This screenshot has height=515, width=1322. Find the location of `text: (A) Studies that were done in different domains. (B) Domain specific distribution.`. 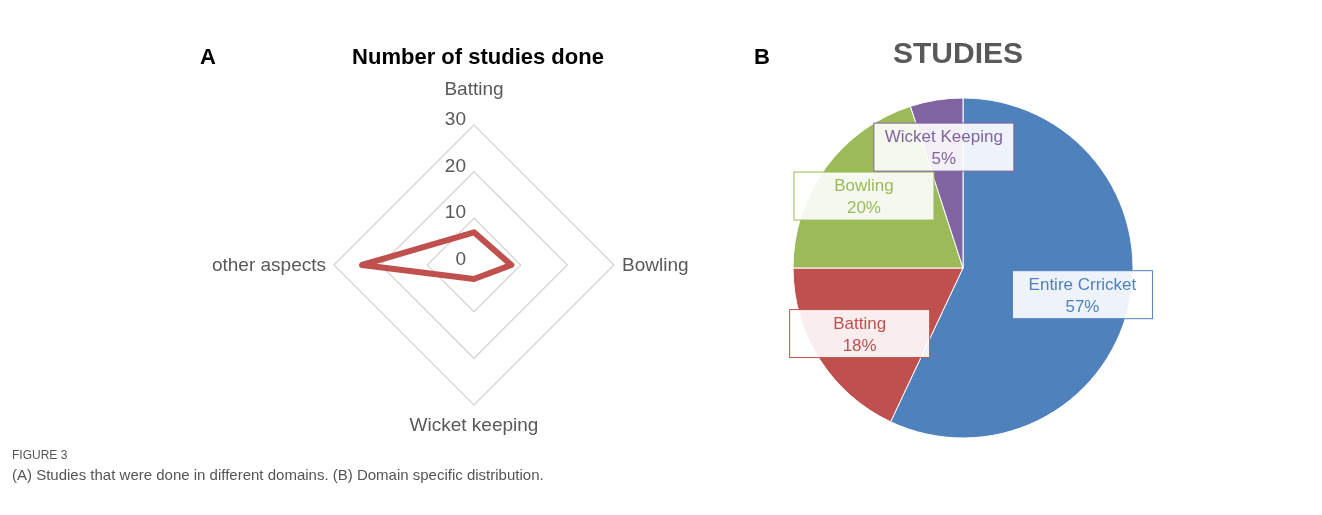

text: (A) Studies that were done in different domains. (B) Domain specific distribution. is located at coordinates (278, 474).